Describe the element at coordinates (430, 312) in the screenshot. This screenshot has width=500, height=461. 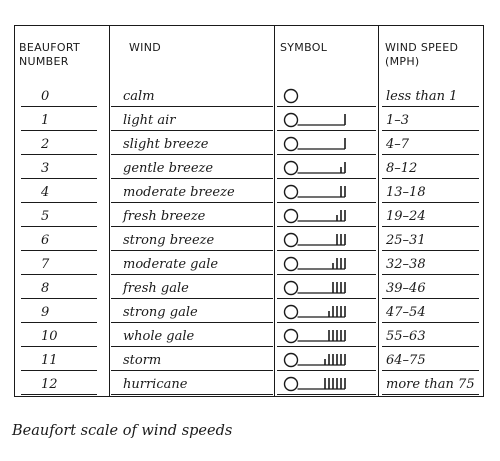
I see `wind-speed: 47–54` at that location.